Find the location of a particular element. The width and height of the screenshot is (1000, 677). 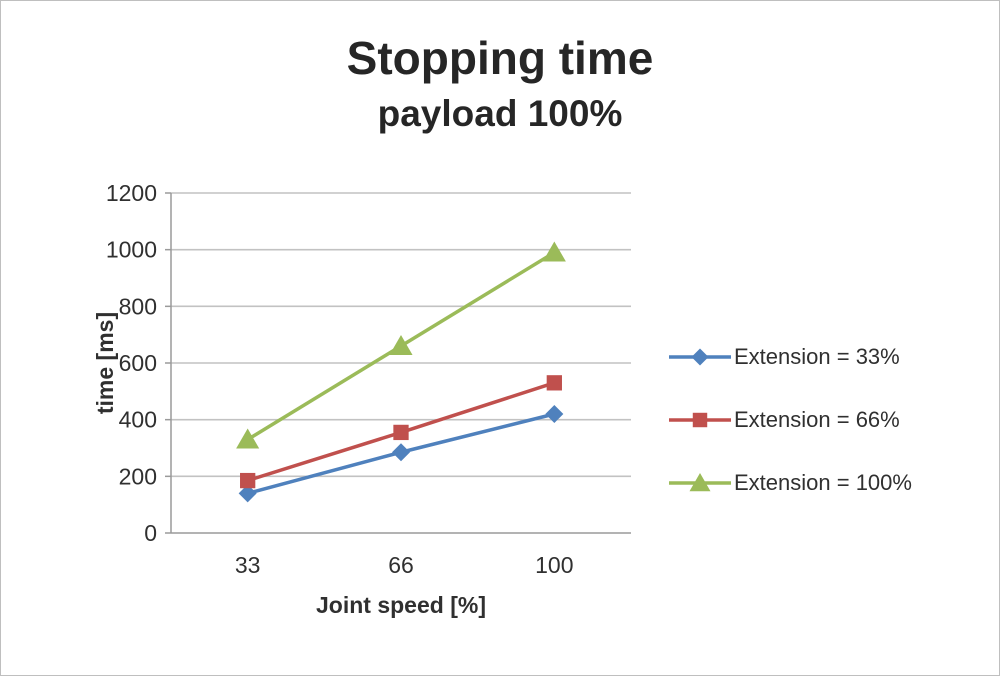

legend-diamond-icon is located at coordinates (700, 356).